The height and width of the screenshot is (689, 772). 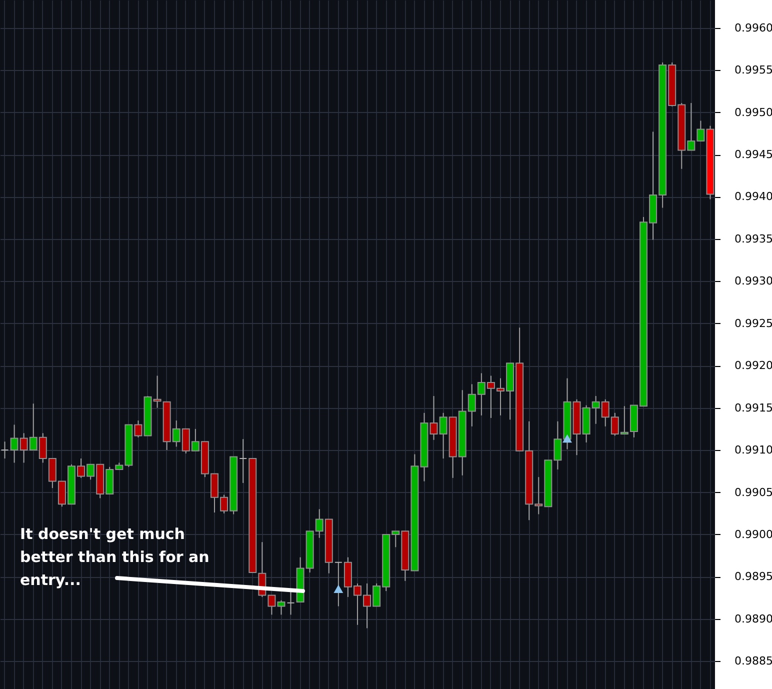 What do you see at coordinates (753, 577) in the screenshot?
I see `y-tick-label: 0.9895` at bounding box center [753, 577].